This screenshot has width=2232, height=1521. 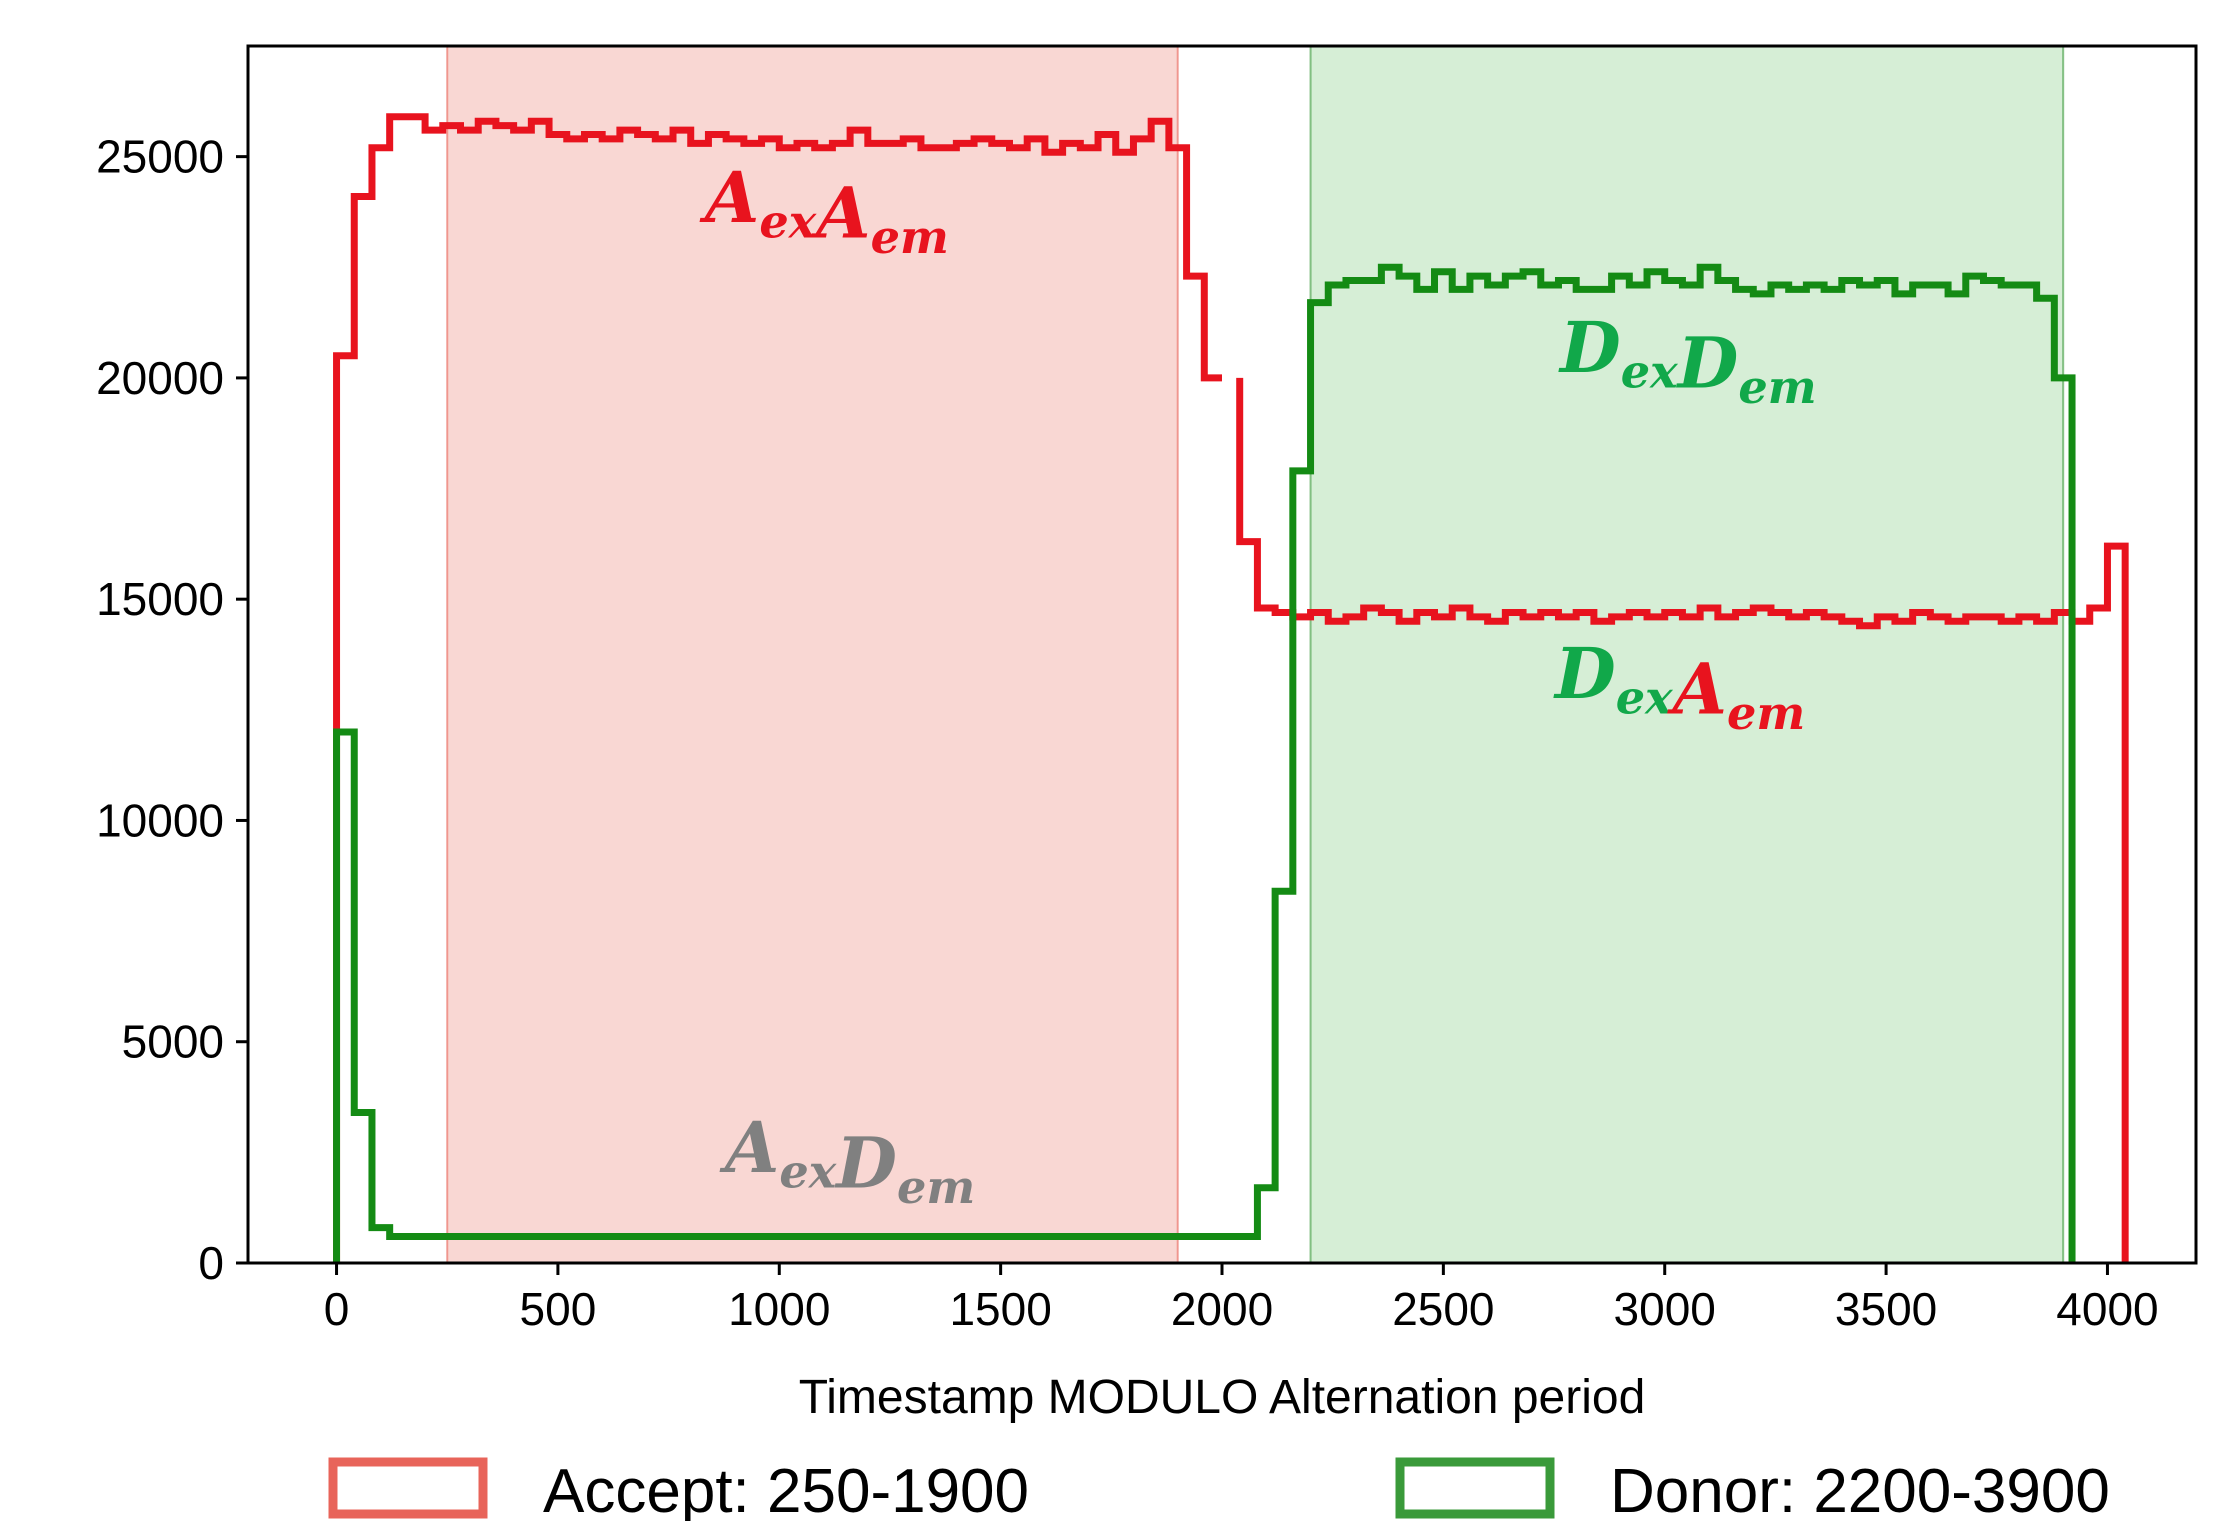 I want to click on legend-label-1: Donor: 2200-3900, so click(x=1860, y=1489).